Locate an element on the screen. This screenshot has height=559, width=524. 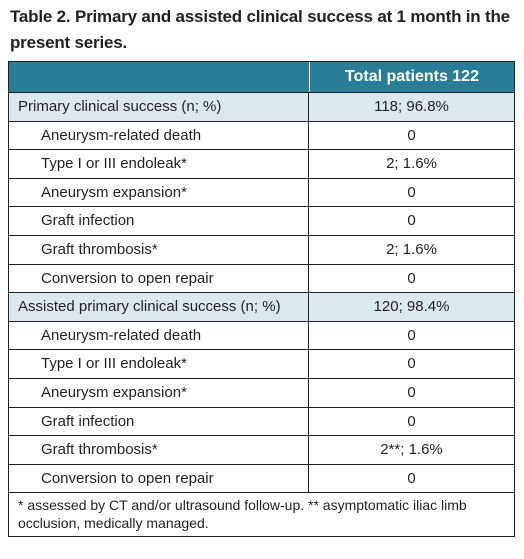
row-value: 120; 98.4% is located at coordinates (411, 307).